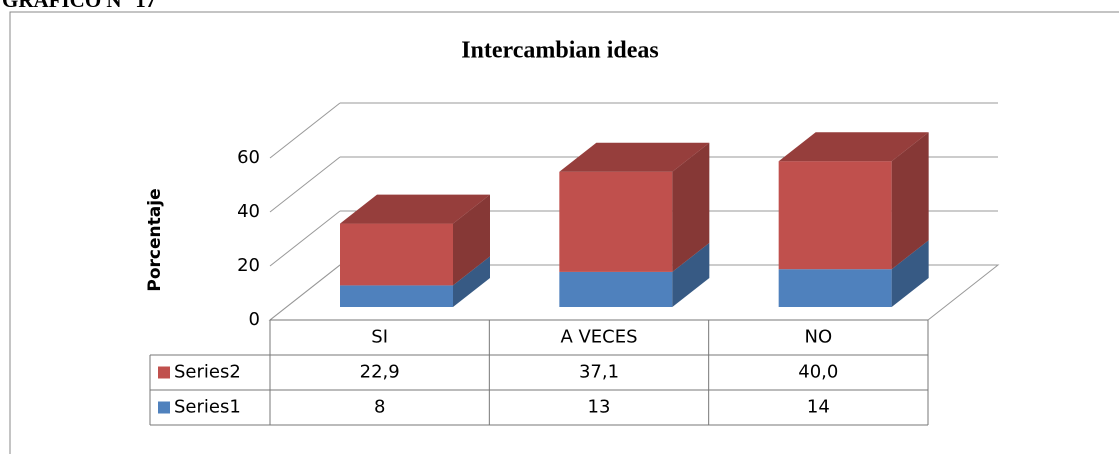 The width and height of the screenshot is (1119, 454). I want to click on y-axis-title: Porcentaje, so click(155, 239).